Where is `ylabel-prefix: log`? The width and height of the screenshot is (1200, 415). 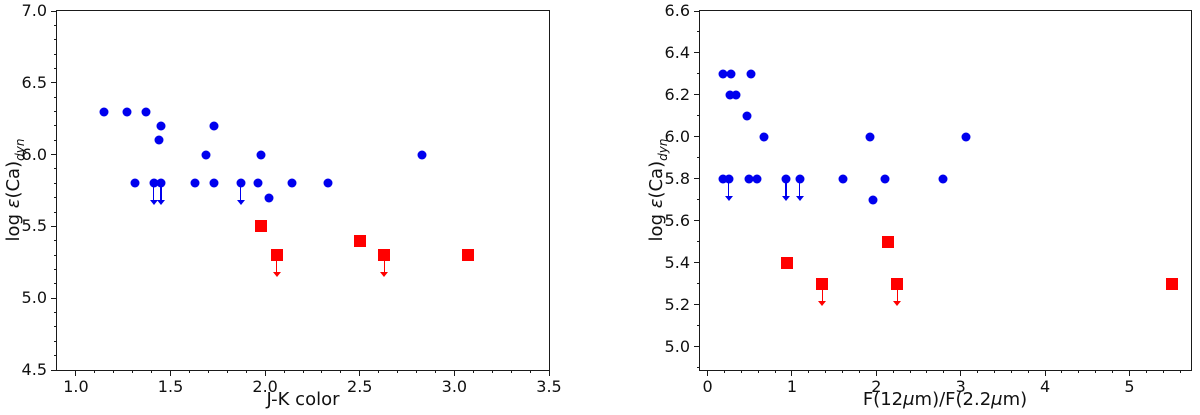 ylabel-prefix: log is located at coordinates (14, 225).